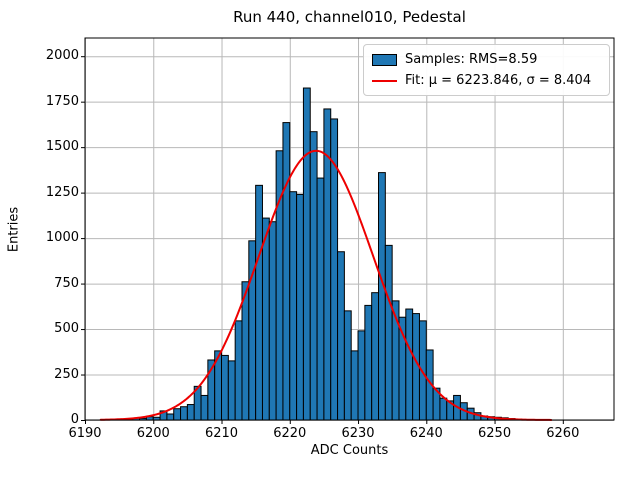 This screenshot has width=640, height=480. What do you see at coordinates (495, 433) in the screenshot?
I see `x-tick-label: 6250` at bounding box center [495, 433].